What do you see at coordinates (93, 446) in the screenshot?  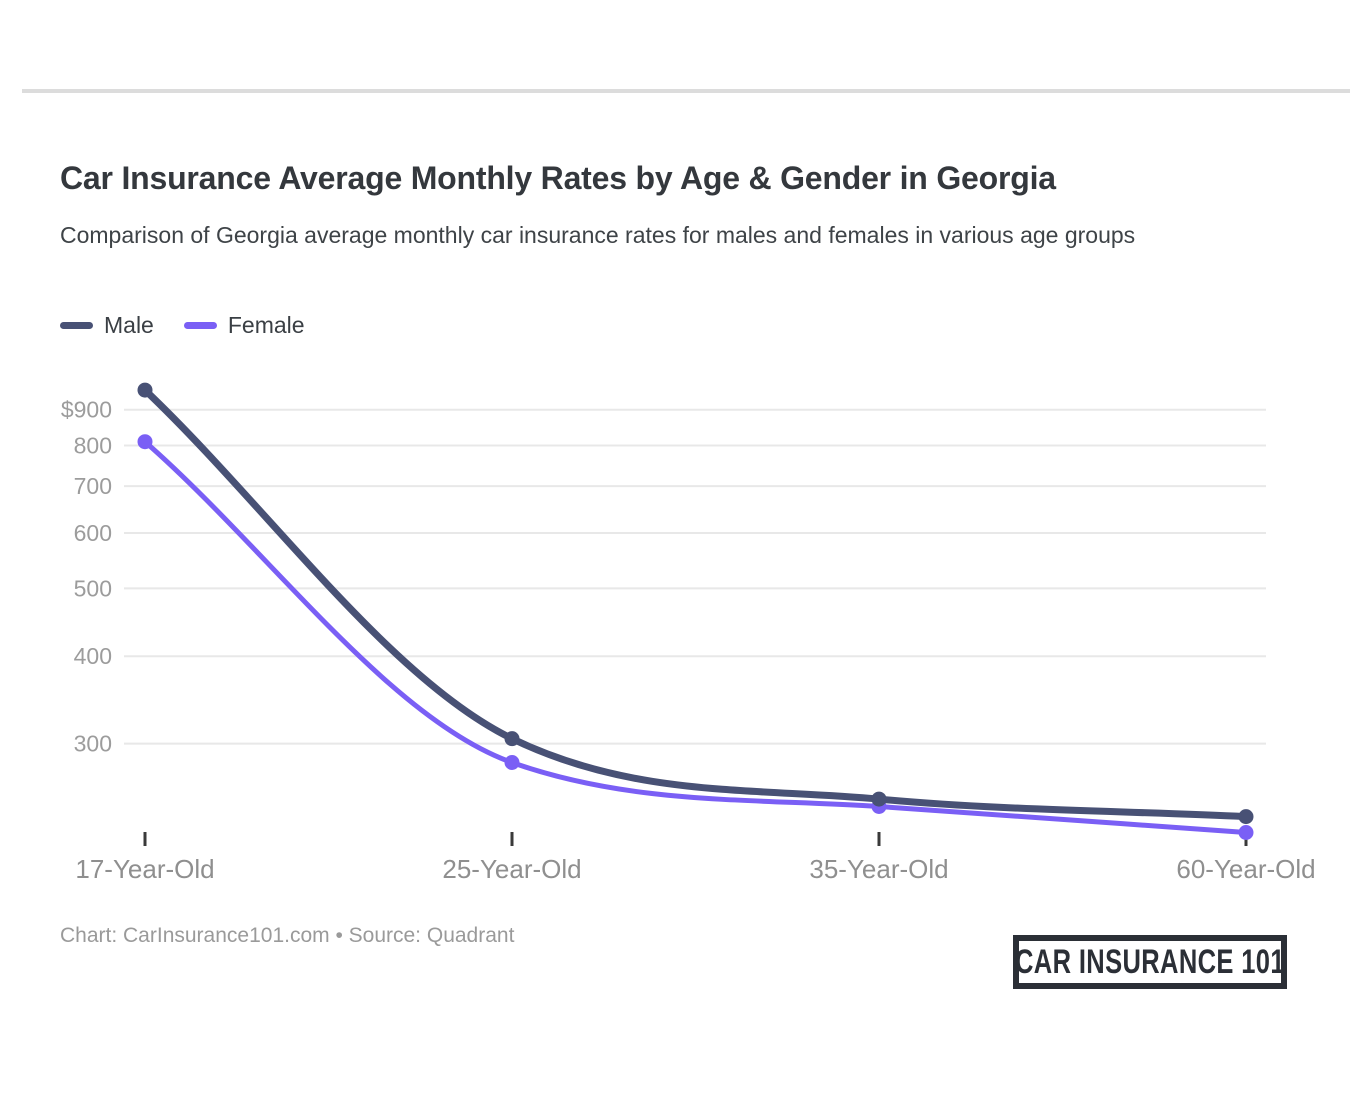 I see `y-axis-label: 800` at bounding box center [93, 446].